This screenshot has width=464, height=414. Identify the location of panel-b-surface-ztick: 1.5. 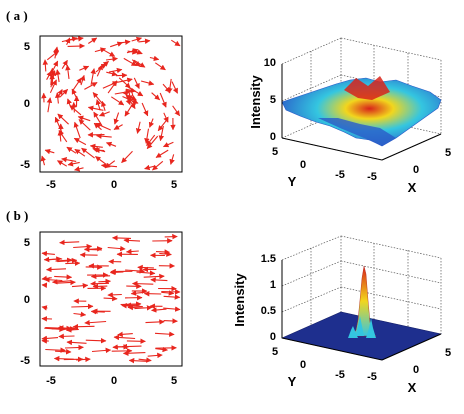
(268, 259).